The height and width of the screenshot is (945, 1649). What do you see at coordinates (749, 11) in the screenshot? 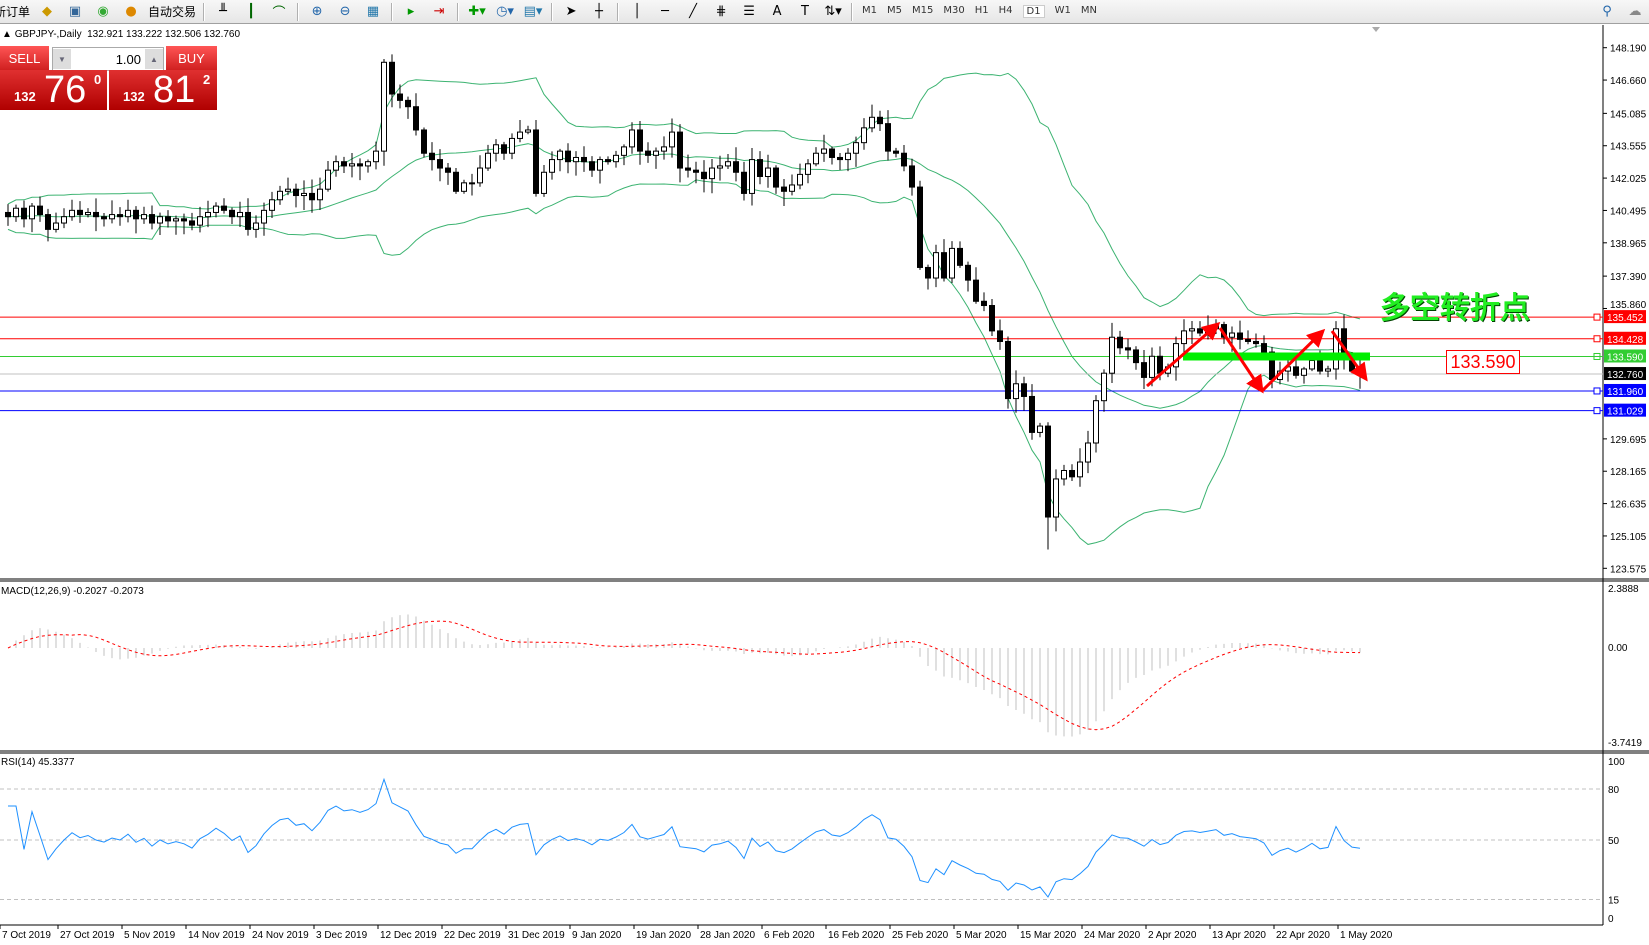
I see `fibonacci-icon: ☰` at bounding box center [749, 11].